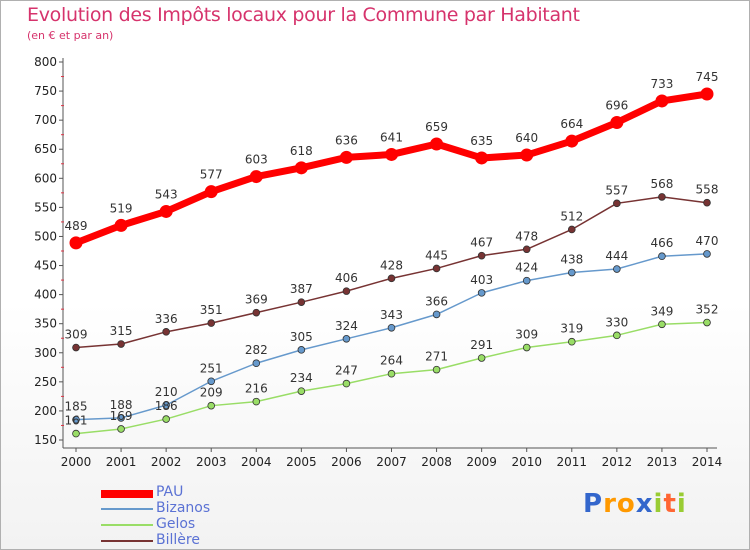  I want to click on legend-item-bizanos: Bizanos, so click(201, 508).